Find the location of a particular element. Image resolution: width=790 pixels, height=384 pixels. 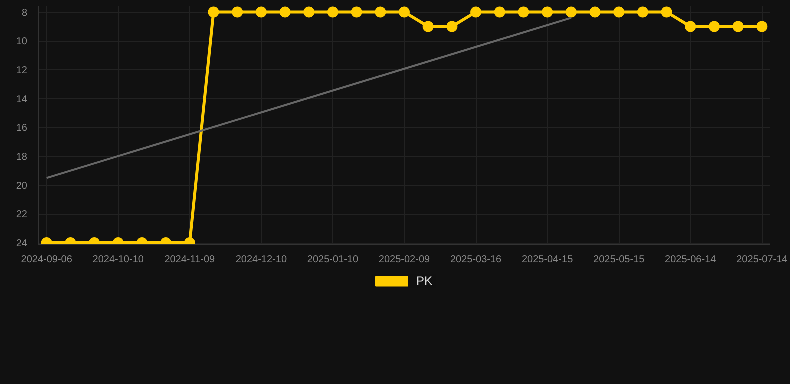

y-tick-label: 24 is located at coordinates (22, 244).